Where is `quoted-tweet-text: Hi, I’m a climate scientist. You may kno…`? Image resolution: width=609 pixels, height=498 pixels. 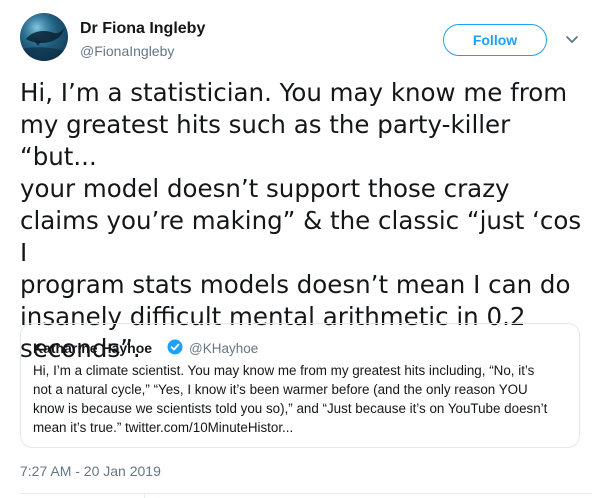
quoted-tweet-text: Hi, I’m a climate scientist. You may kno… is located at coordinates (290, 399).